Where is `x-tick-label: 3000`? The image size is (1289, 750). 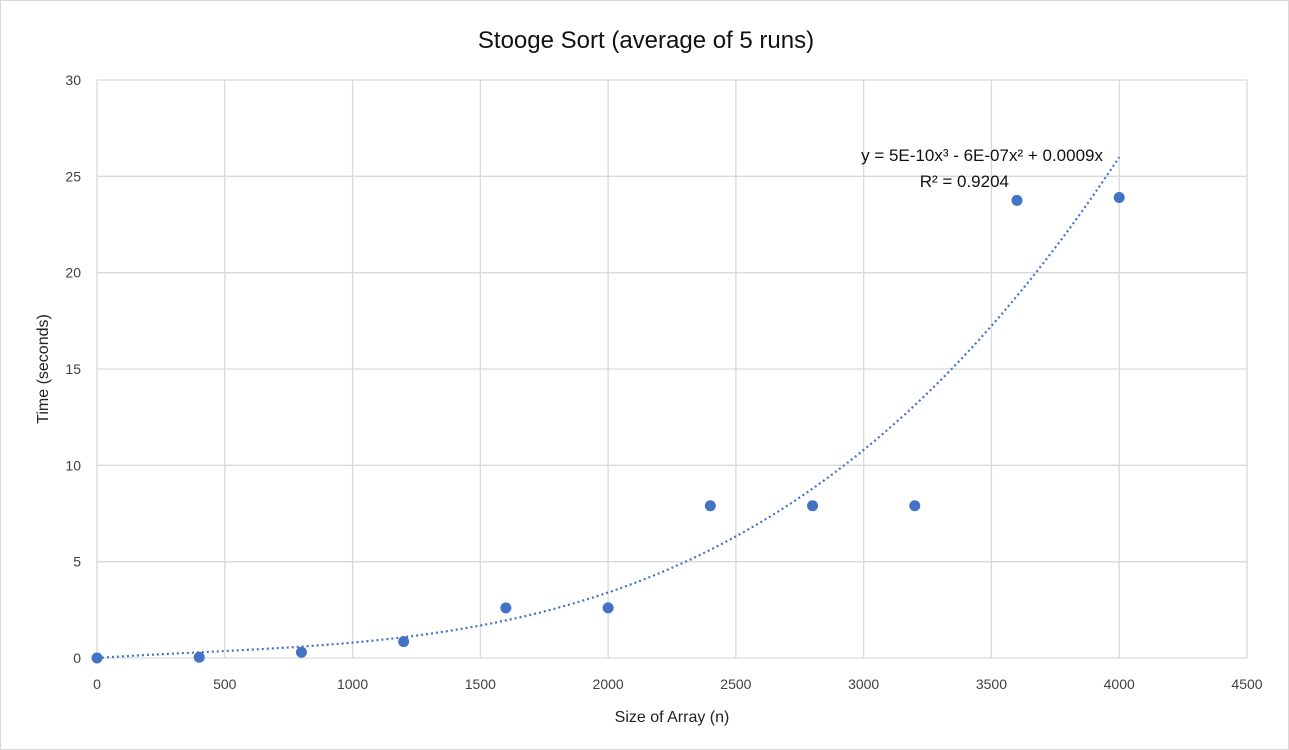
x-tick-label: 3000 is located at coordinates (863, 684).